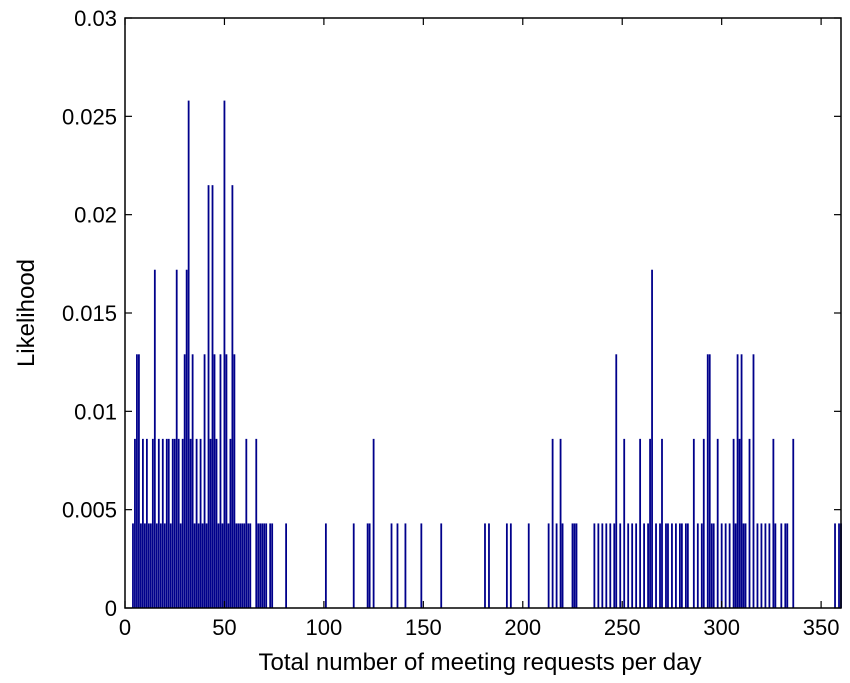  What do you see at coordinates (111, 608) in the screenshot?
I see `y-tick-label: 0` at bounding box center [111, 608].